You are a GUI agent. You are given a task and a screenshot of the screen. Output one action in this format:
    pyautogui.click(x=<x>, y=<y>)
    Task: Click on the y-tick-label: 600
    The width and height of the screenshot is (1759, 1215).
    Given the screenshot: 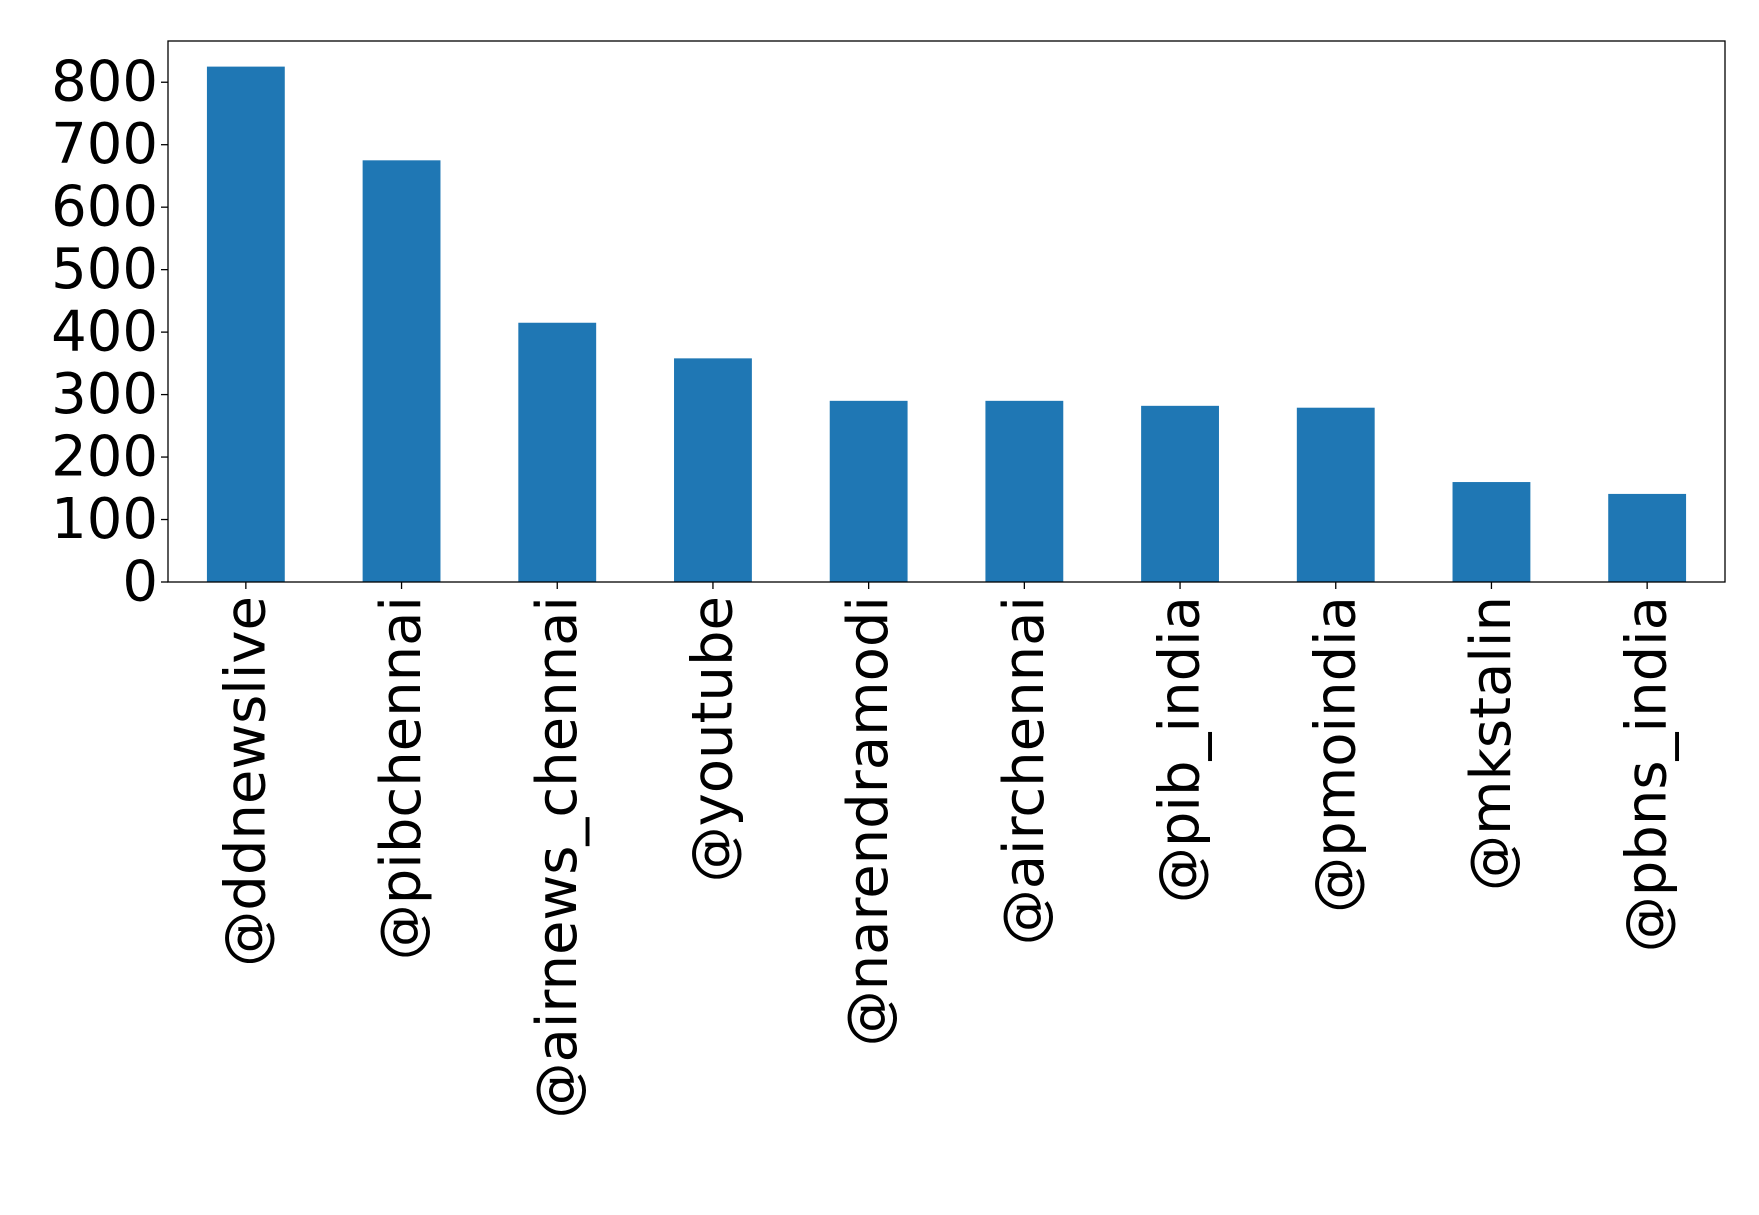 What is the action you would take?
    pyautogui.click(x=104, y=207)
    